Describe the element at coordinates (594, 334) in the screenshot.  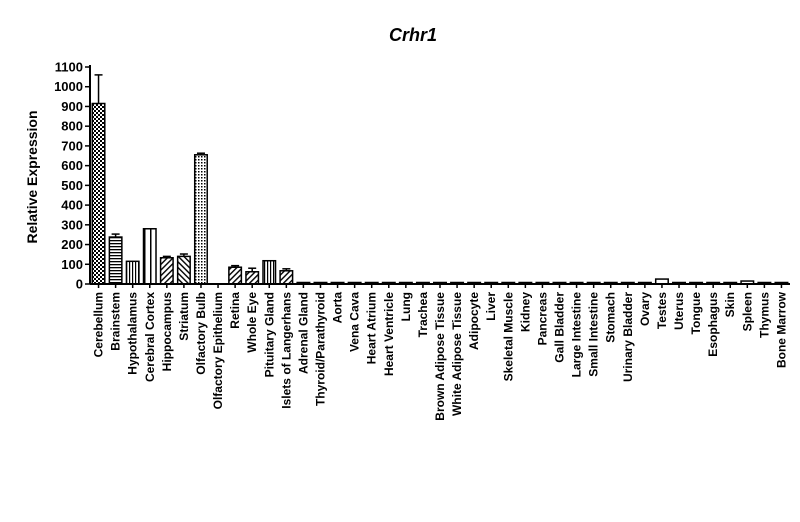
I see `x-tick-label: Small Intestine` at that location.